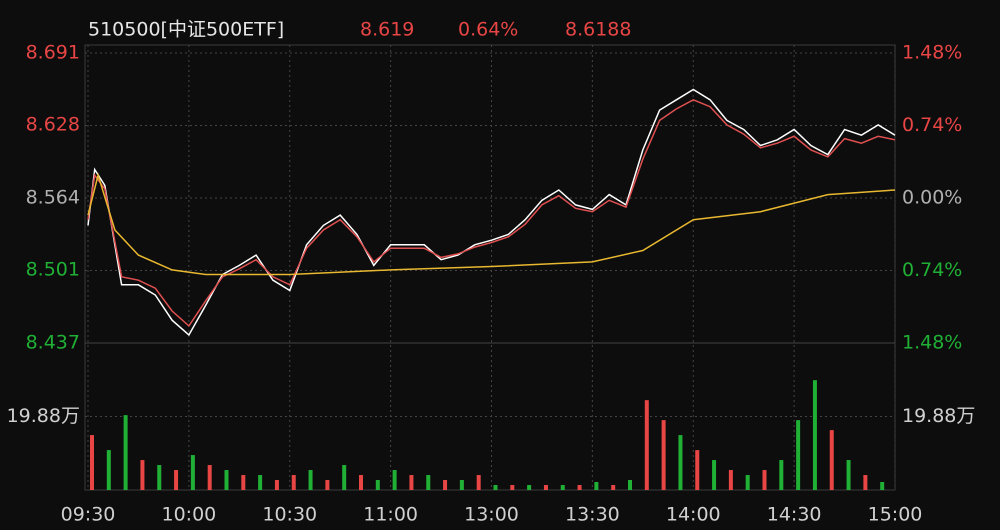 Image resolution: width=1000 pixels, height=530 pixels. What do you see at coordinates (53, 269) in the screenshot?
I see `y-tick-label: 8.501` at bounding box center [53, 269].